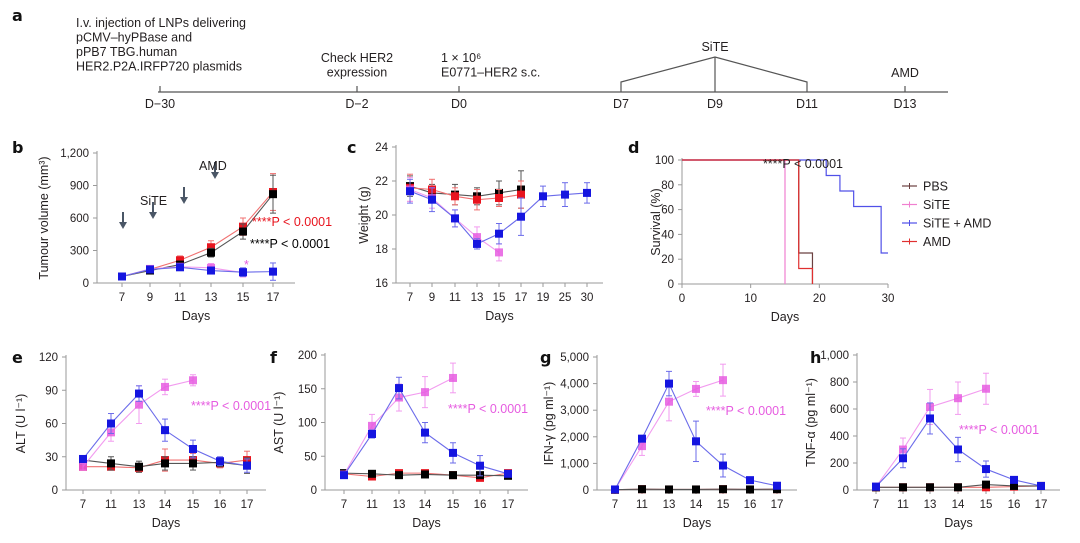 This screenshot has width=1080, height=543. Describe the element at coordinates (803, 164) in the screenshot. I see `p-value: ****P < 0.0001` at that location.